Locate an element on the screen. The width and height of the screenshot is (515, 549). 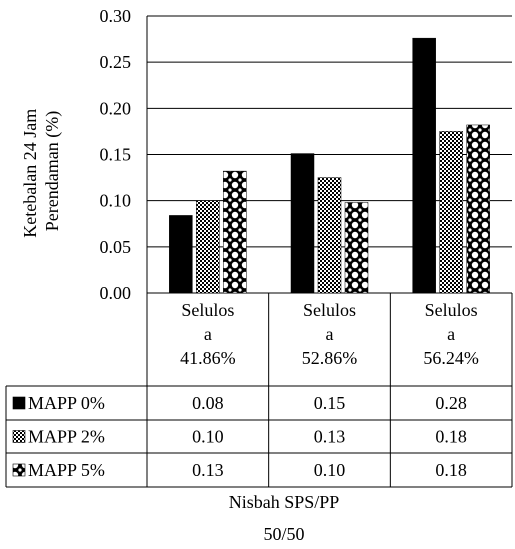
y-tick-label: 0.20 is located at coordinates (116, 108).